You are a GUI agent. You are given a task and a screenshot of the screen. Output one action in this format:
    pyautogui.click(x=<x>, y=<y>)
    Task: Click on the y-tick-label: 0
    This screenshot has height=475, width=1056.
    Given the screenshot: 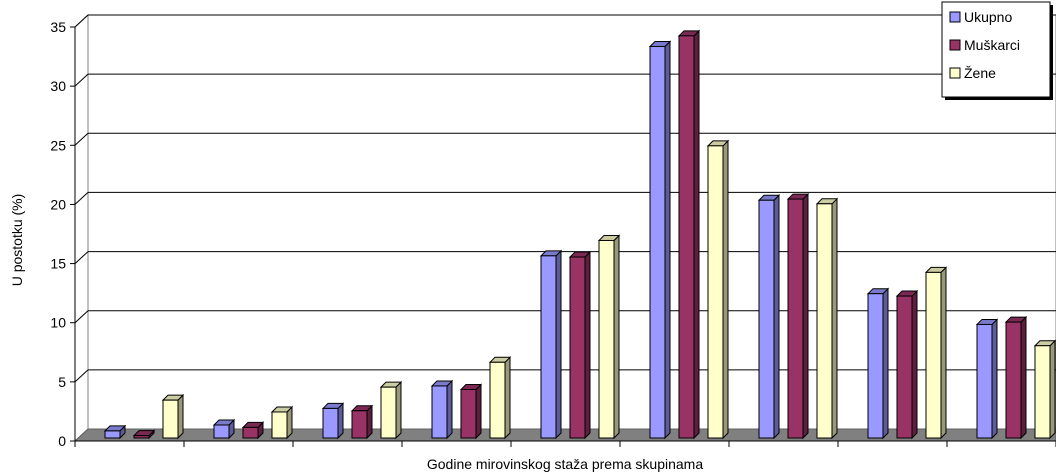 What is the action you would take?
    pyautogui.click(x=62, y=441)
    